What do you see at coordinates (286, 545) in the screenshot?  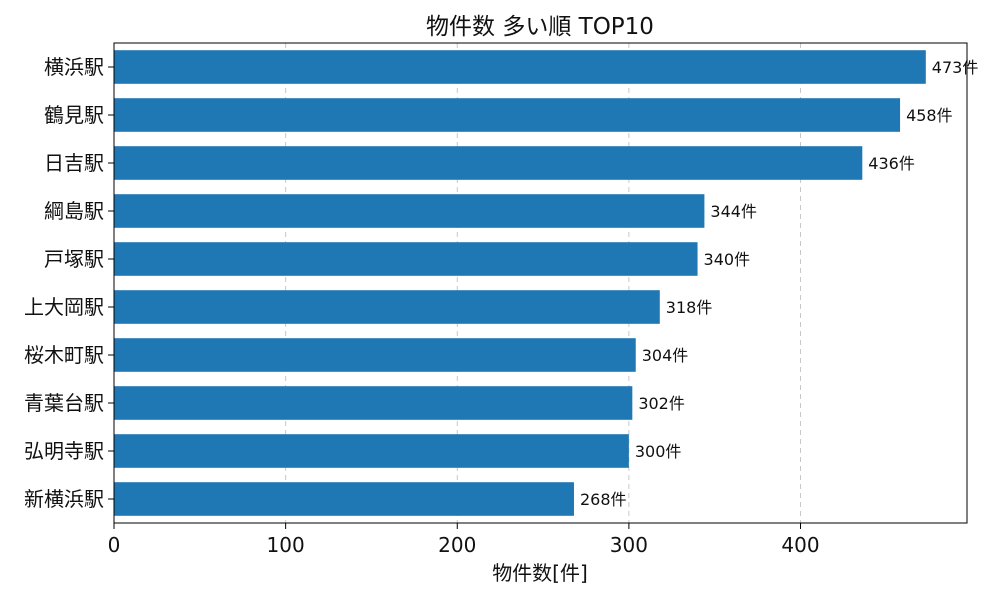 I see `x-tick-label: 100` at bounding box center [286, 545].